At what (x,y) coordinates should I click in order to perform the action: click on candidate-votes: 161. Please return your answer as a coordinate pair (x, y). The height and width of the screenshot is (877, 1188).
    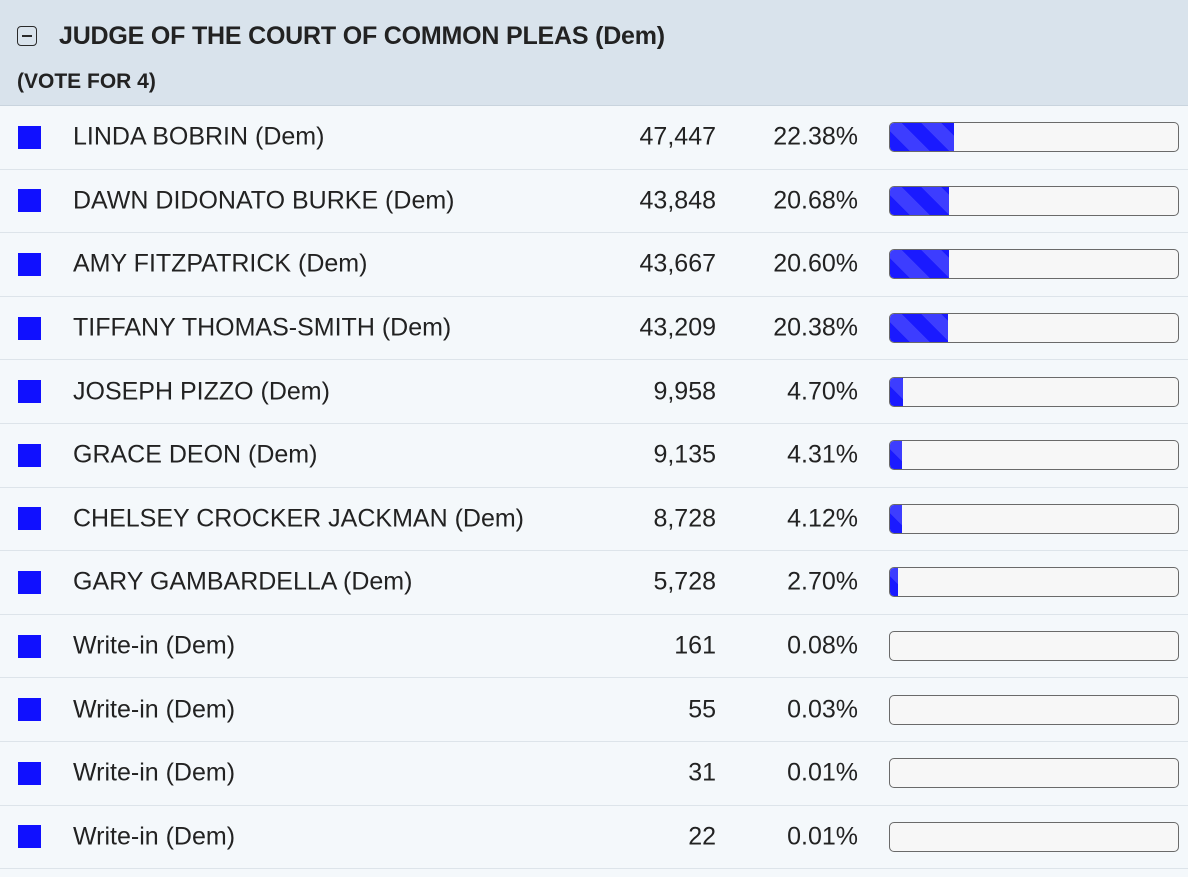
    Looking at the image, I should click on (695, 645).